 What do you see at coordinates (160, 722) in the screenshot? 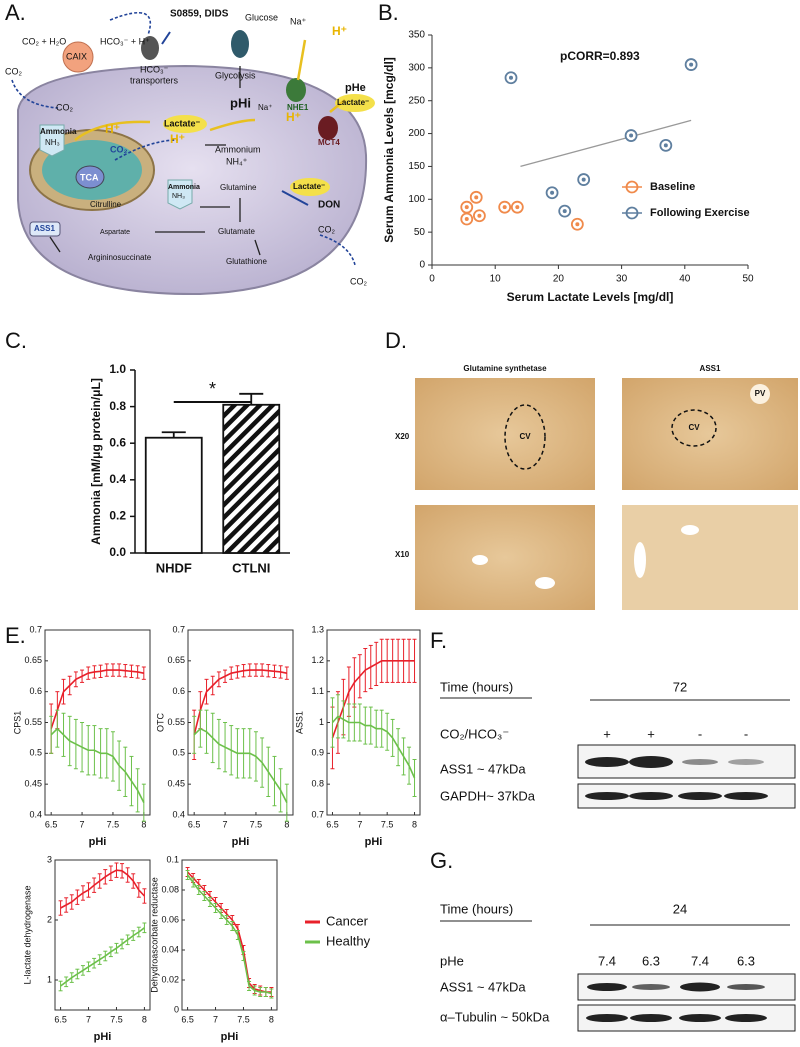
I see `y-axis-label: OTC` at bounding box center [160, 722].